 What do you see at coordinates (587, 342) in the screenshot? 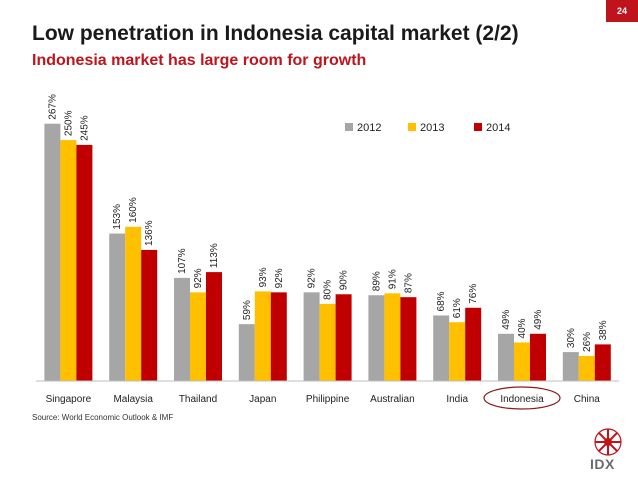
I see `data-label-china-2013: 26%` at bounding box center [587, 342].